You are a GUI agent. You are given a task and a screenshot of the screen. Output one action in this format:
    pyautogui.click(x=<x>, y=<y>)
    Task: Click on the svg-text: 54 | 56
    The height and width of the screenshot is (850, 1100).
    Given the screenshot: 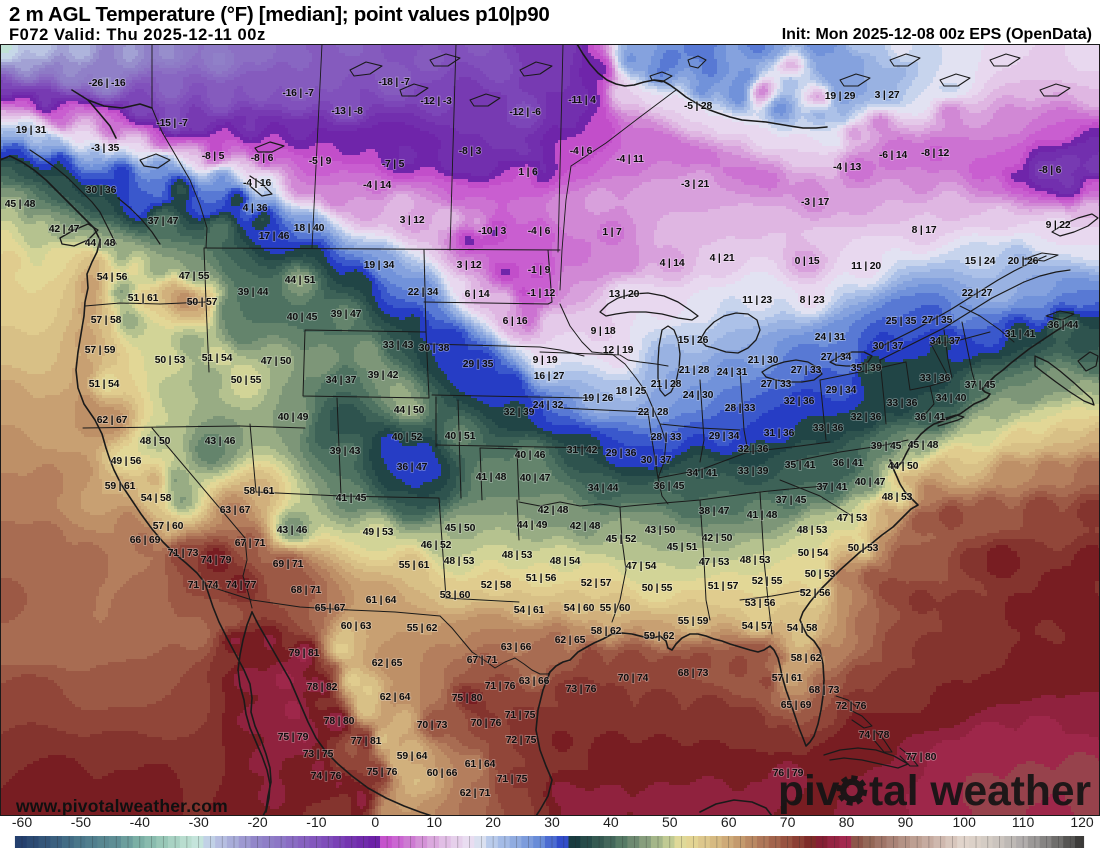 What is the action you would take?
    pyautogui.click(x=112, y=277)
    